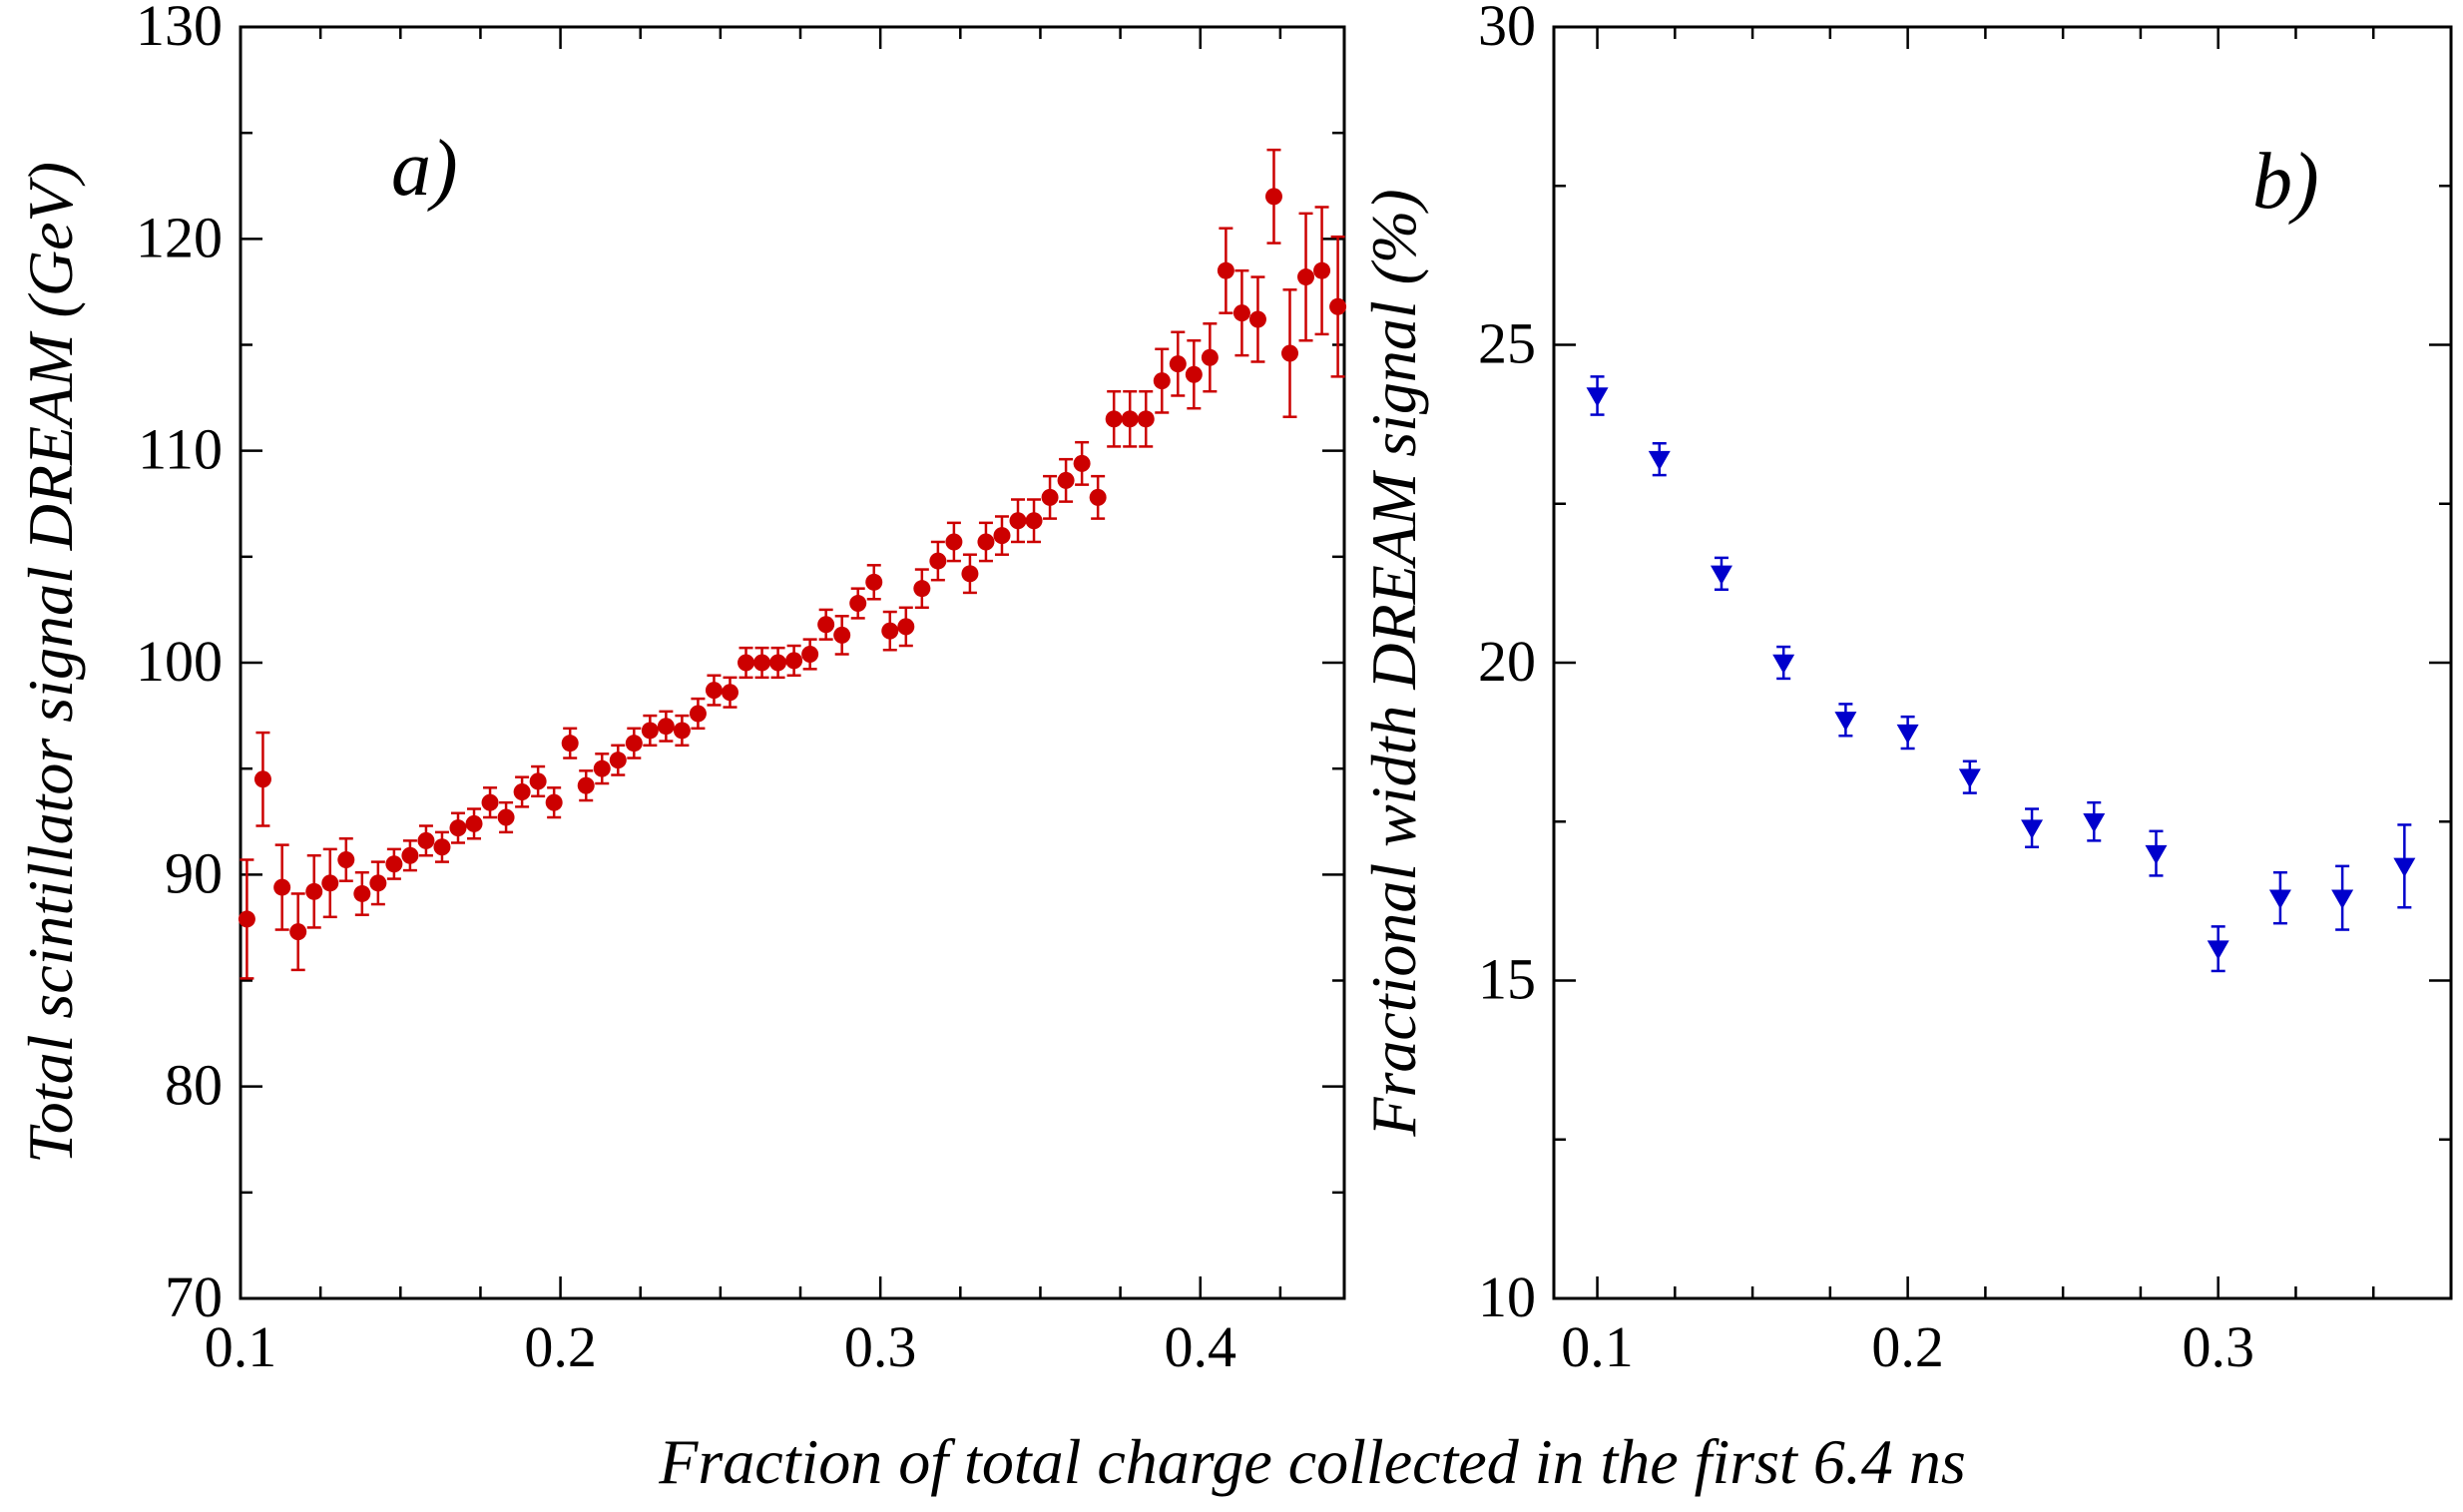 This screenshot has height=1512, width=2463. What do you see at coordinates (179, 237) in the screenshot?
I see `panel-a-ytick-label: 120` at bounding box center [179, 237].